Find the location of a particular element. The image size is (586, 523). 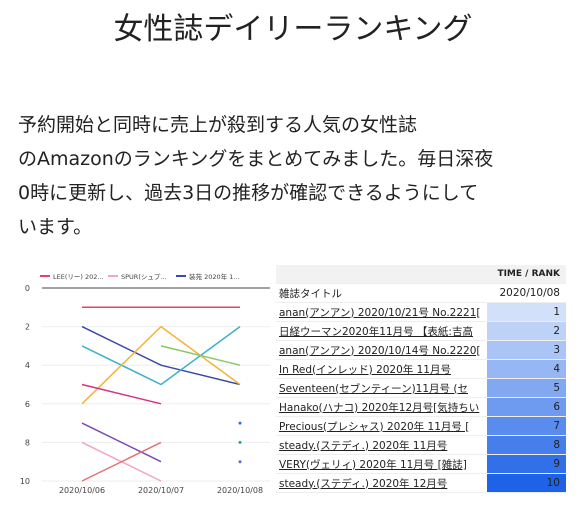

table-header: 雑誌タイトル 2020/10/08 is located at coordinates (421, 293).